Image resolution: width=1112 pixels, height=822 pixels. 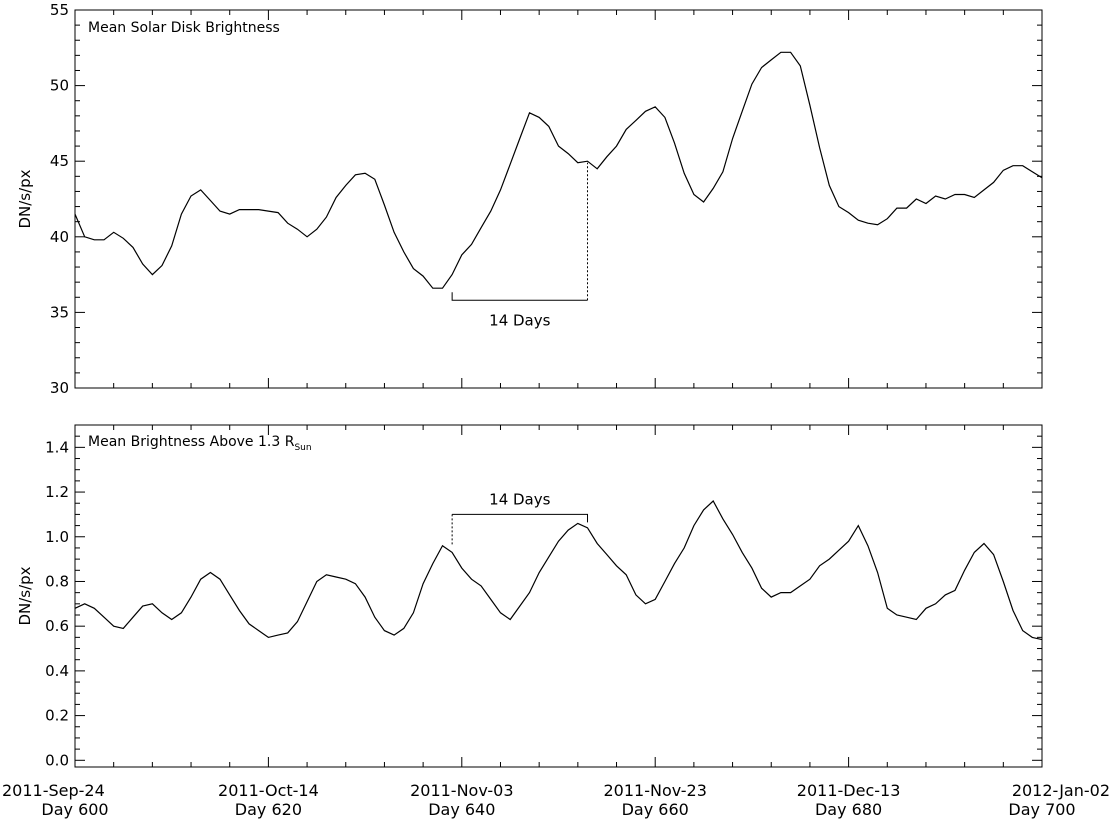 I want to click on y-tick-label: 0.0, so click(x=57, y=760).